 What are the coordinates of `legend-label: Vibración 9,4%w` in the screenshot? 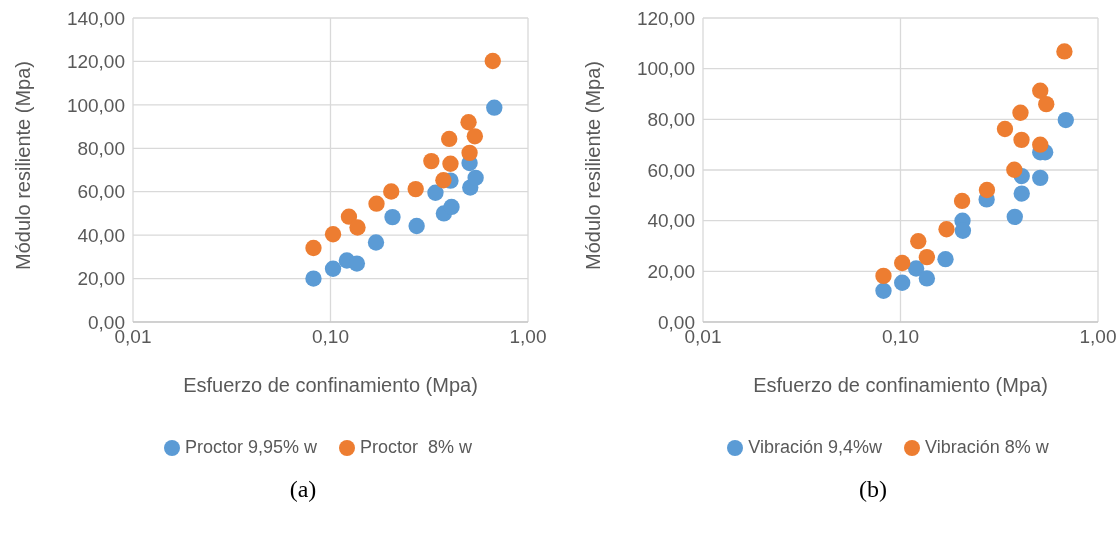 It's located at (815, 447).